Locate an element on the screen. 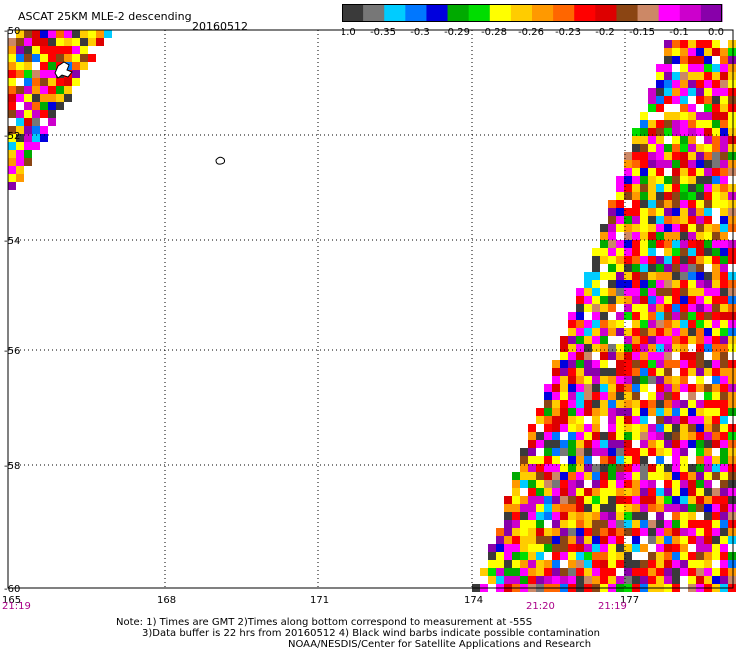 Image resolution: width=740 pixels, height=650 pixels. colorbar-label: -0.3 is located at coordinates (420, 32).